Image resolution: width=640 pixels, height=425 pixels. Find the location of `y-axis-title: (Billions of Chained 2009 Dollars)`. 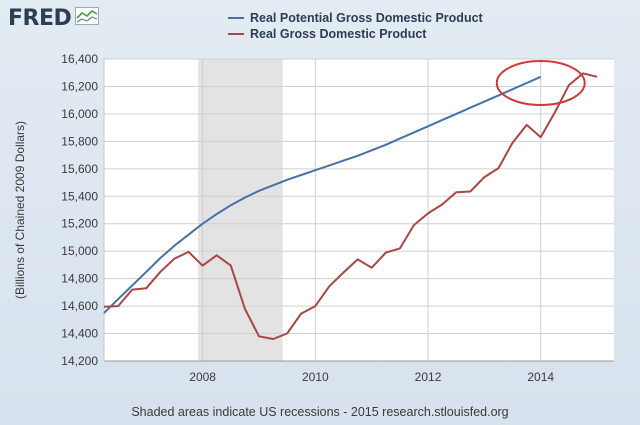

y-axis-title: (Billions of Chained 2009 Dollars) is located at coordinates (20, 210).